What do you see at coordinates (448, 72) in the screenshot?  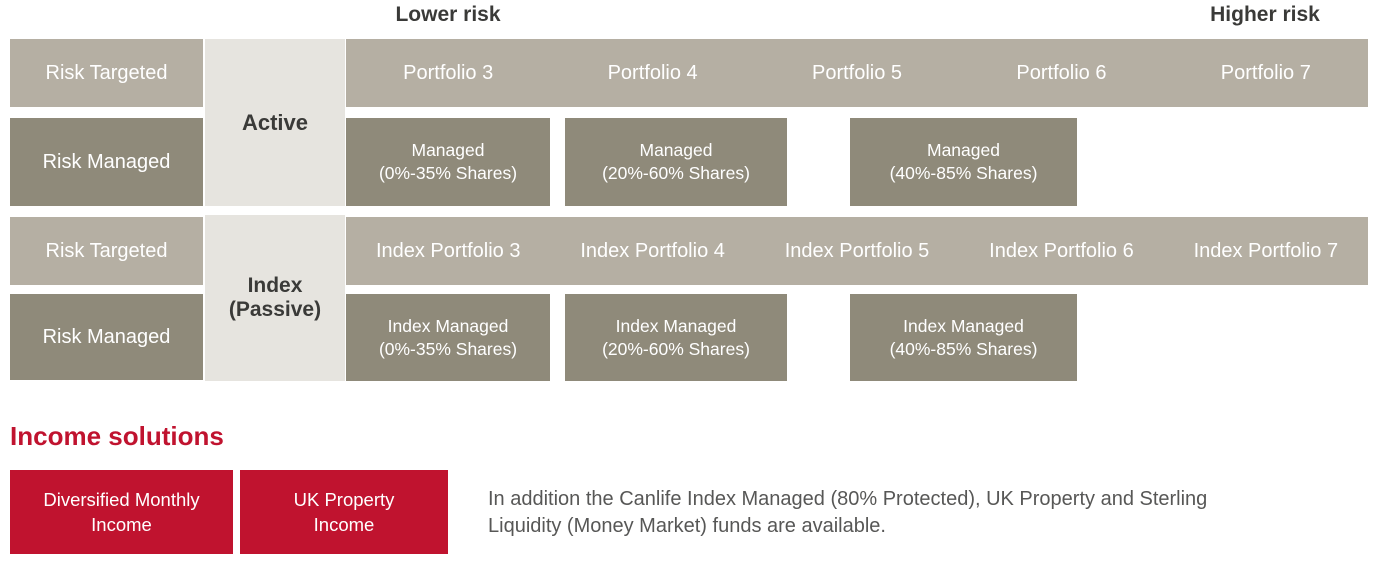 I see `portfolio-3-label: Portfolio 3` at bounding box center [448, 72].